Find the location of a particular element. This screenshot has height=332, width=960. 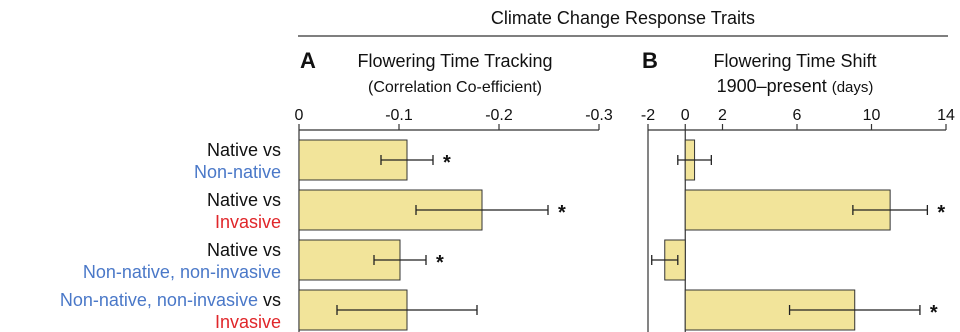

row-label-2-line-1: Native vs is located at coordinates (244, 200).